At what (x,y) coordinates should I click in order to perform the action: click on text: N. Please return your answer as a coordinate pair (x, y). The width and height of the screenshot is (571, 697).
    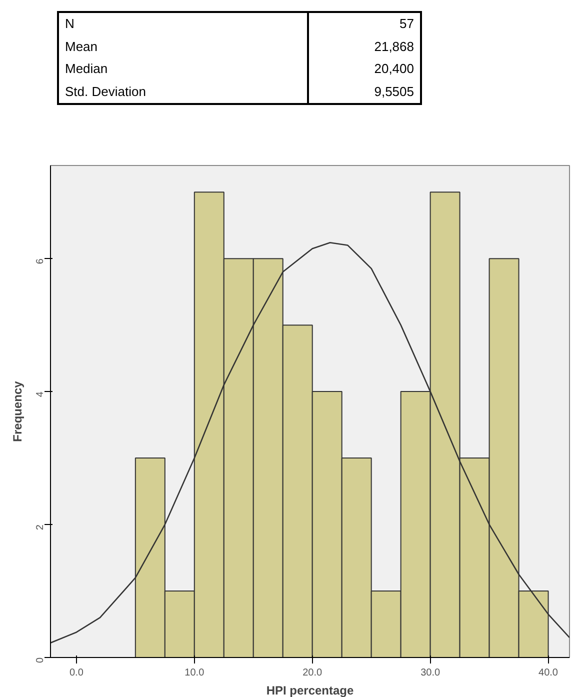
    Looking at the image, I should click on (183, 24).